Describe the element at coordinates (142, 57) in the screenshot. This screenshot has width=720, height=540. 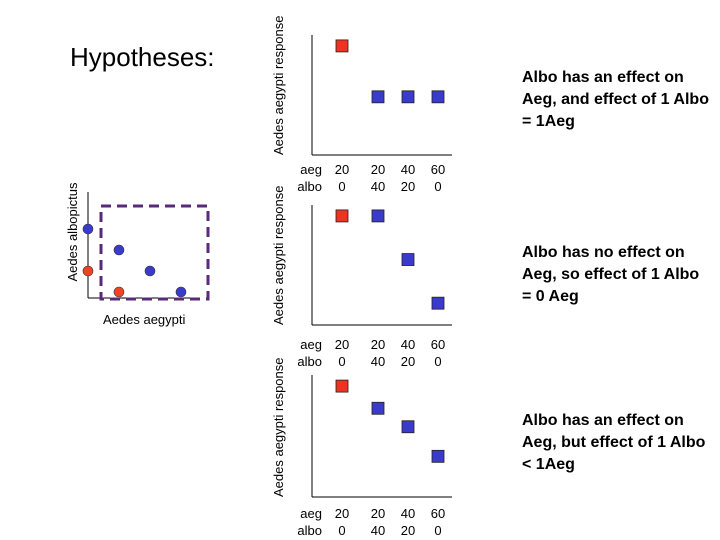
I see `slide-title: Hypotheses:` at that location.